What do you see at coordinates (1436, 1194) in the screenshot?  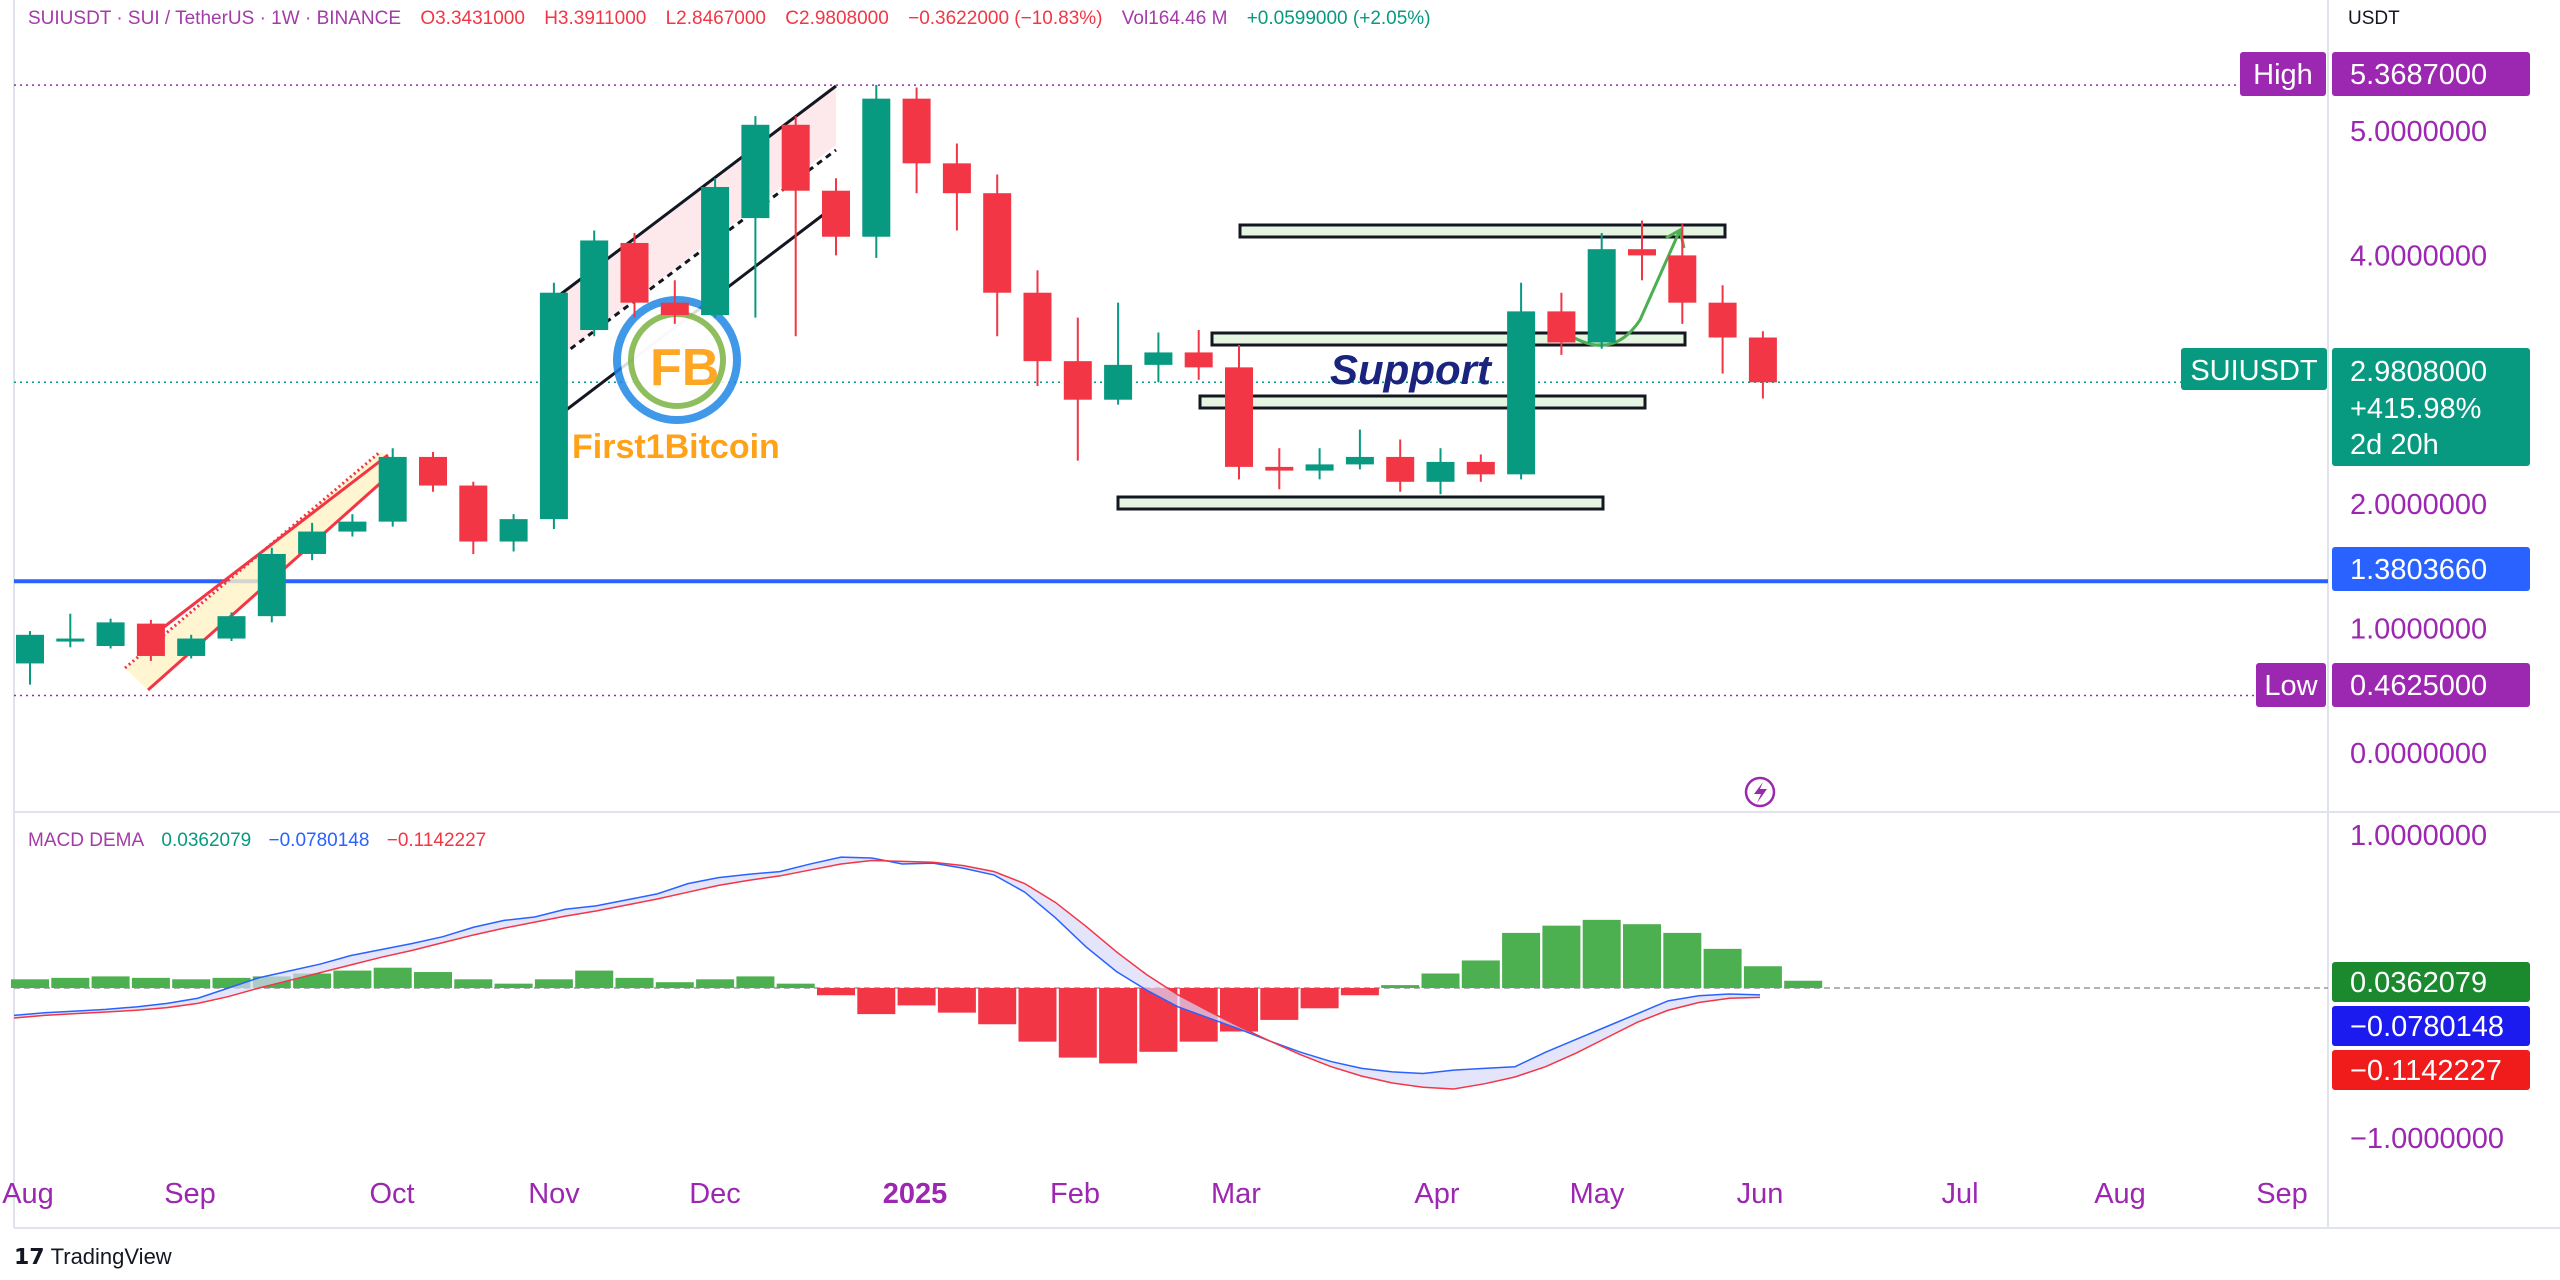 I see `time-axis-tick: Apr` at bounding box center [1436, 1194].